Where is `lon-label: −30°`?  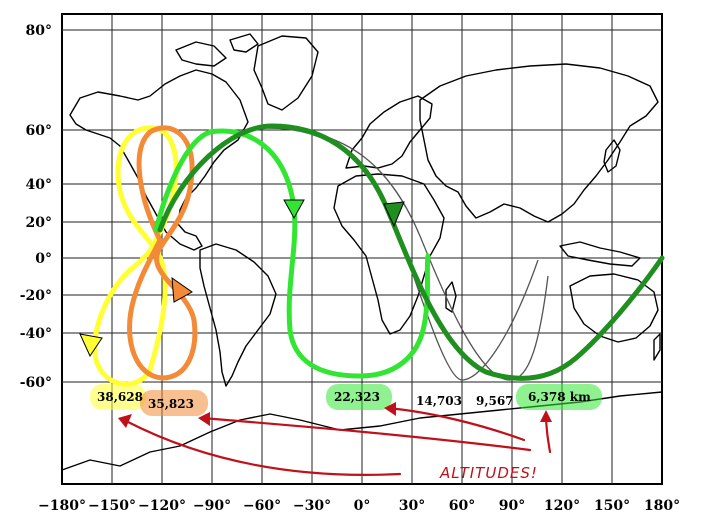 lon-label: −30° is located at coordinates (312, 506).